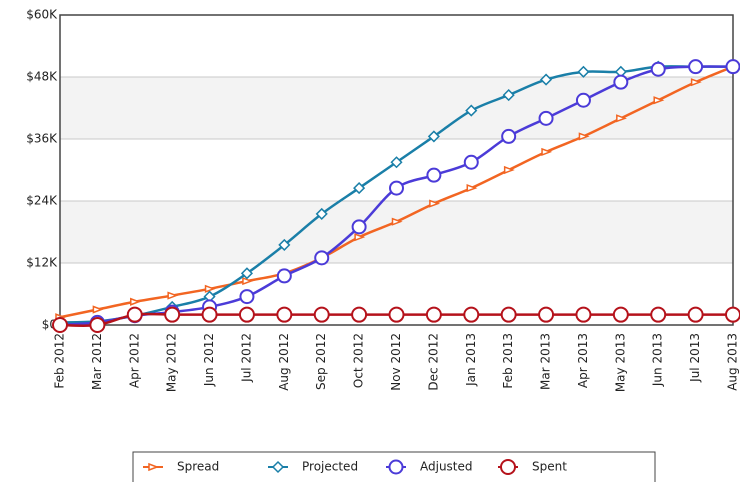  Describe the element at coordinates (60, 361) in the screenshot. I see `x-tick-label: Feb 2012` at that location.